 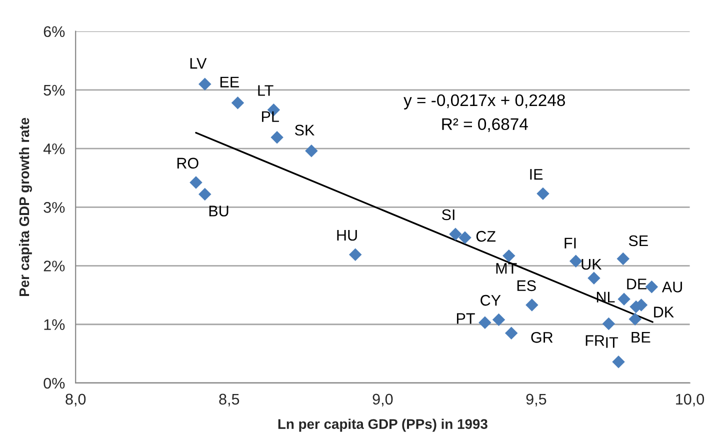 What do you see at coordinates (270, 116) in the screenshot?
I see `data-label: PL` at bounding box center [270, 116].